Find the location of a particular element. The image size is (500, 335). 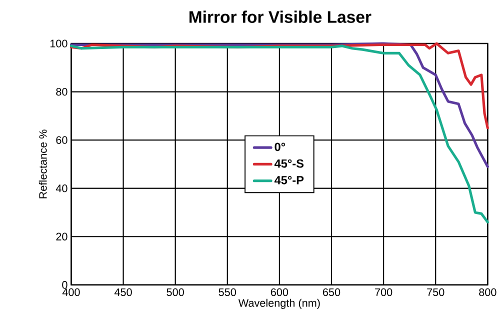

x-axis-title: Wavelength (nm) is located at coordinates (279, 303).